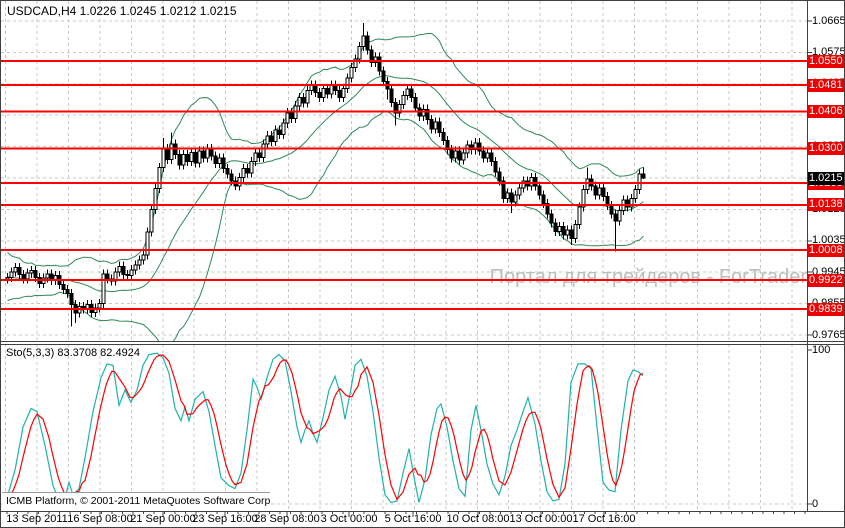 This screenshot has width=845, height=528. Describe the element at coordinates (826, 178) in the screenshot. I see `current-price-tag: 1.0215` at that location.